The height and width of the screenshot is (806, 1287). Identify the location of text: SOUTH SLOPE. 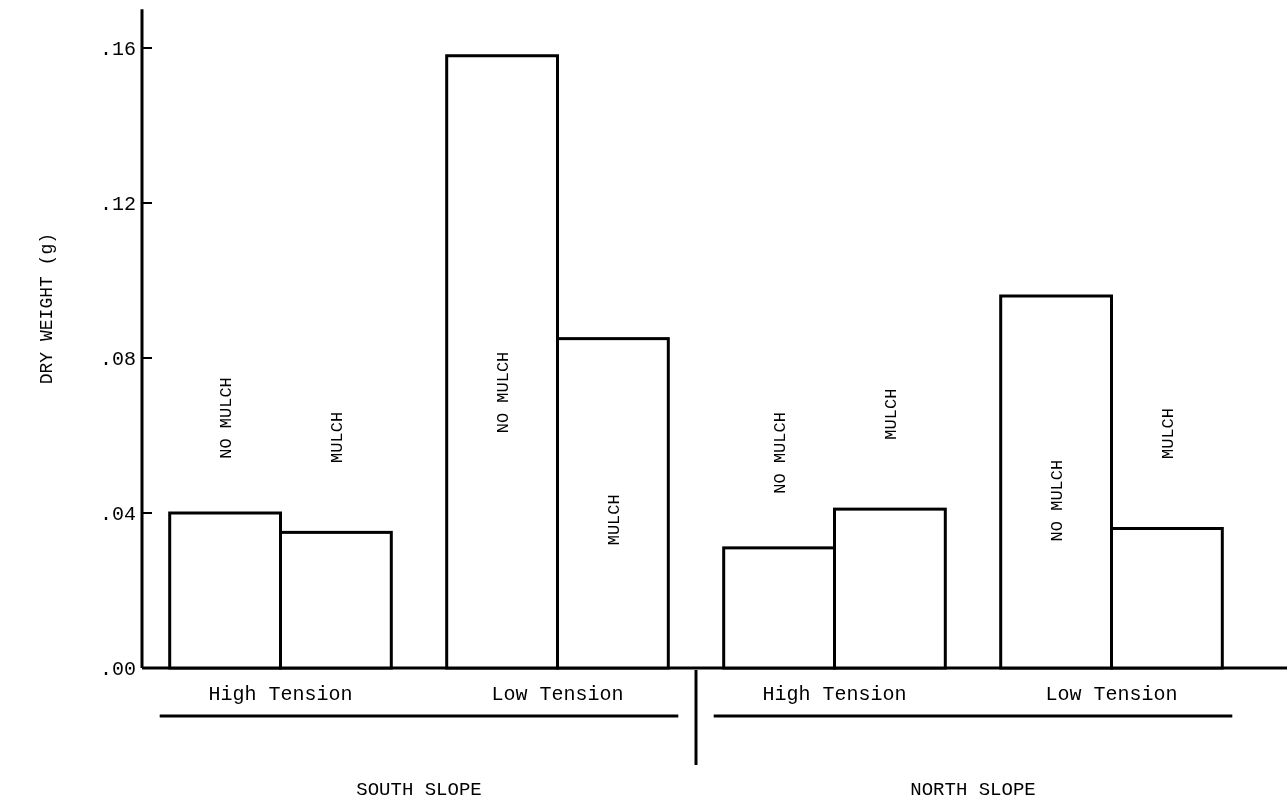
(419, 790).